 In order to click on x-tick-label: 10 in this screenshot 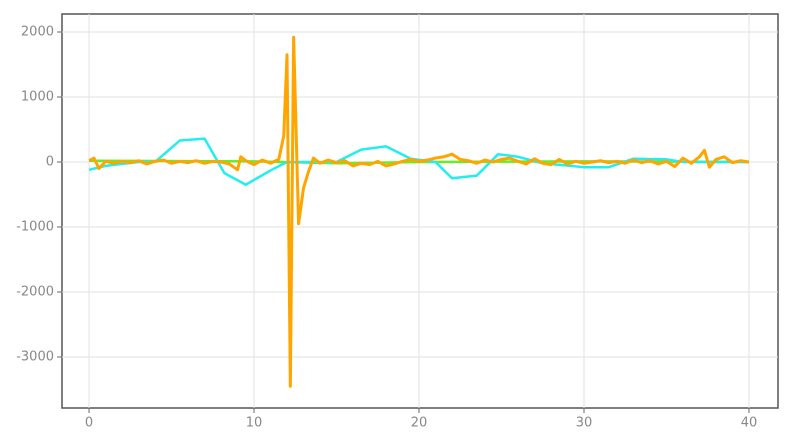, I will do `click(254, 423)`.